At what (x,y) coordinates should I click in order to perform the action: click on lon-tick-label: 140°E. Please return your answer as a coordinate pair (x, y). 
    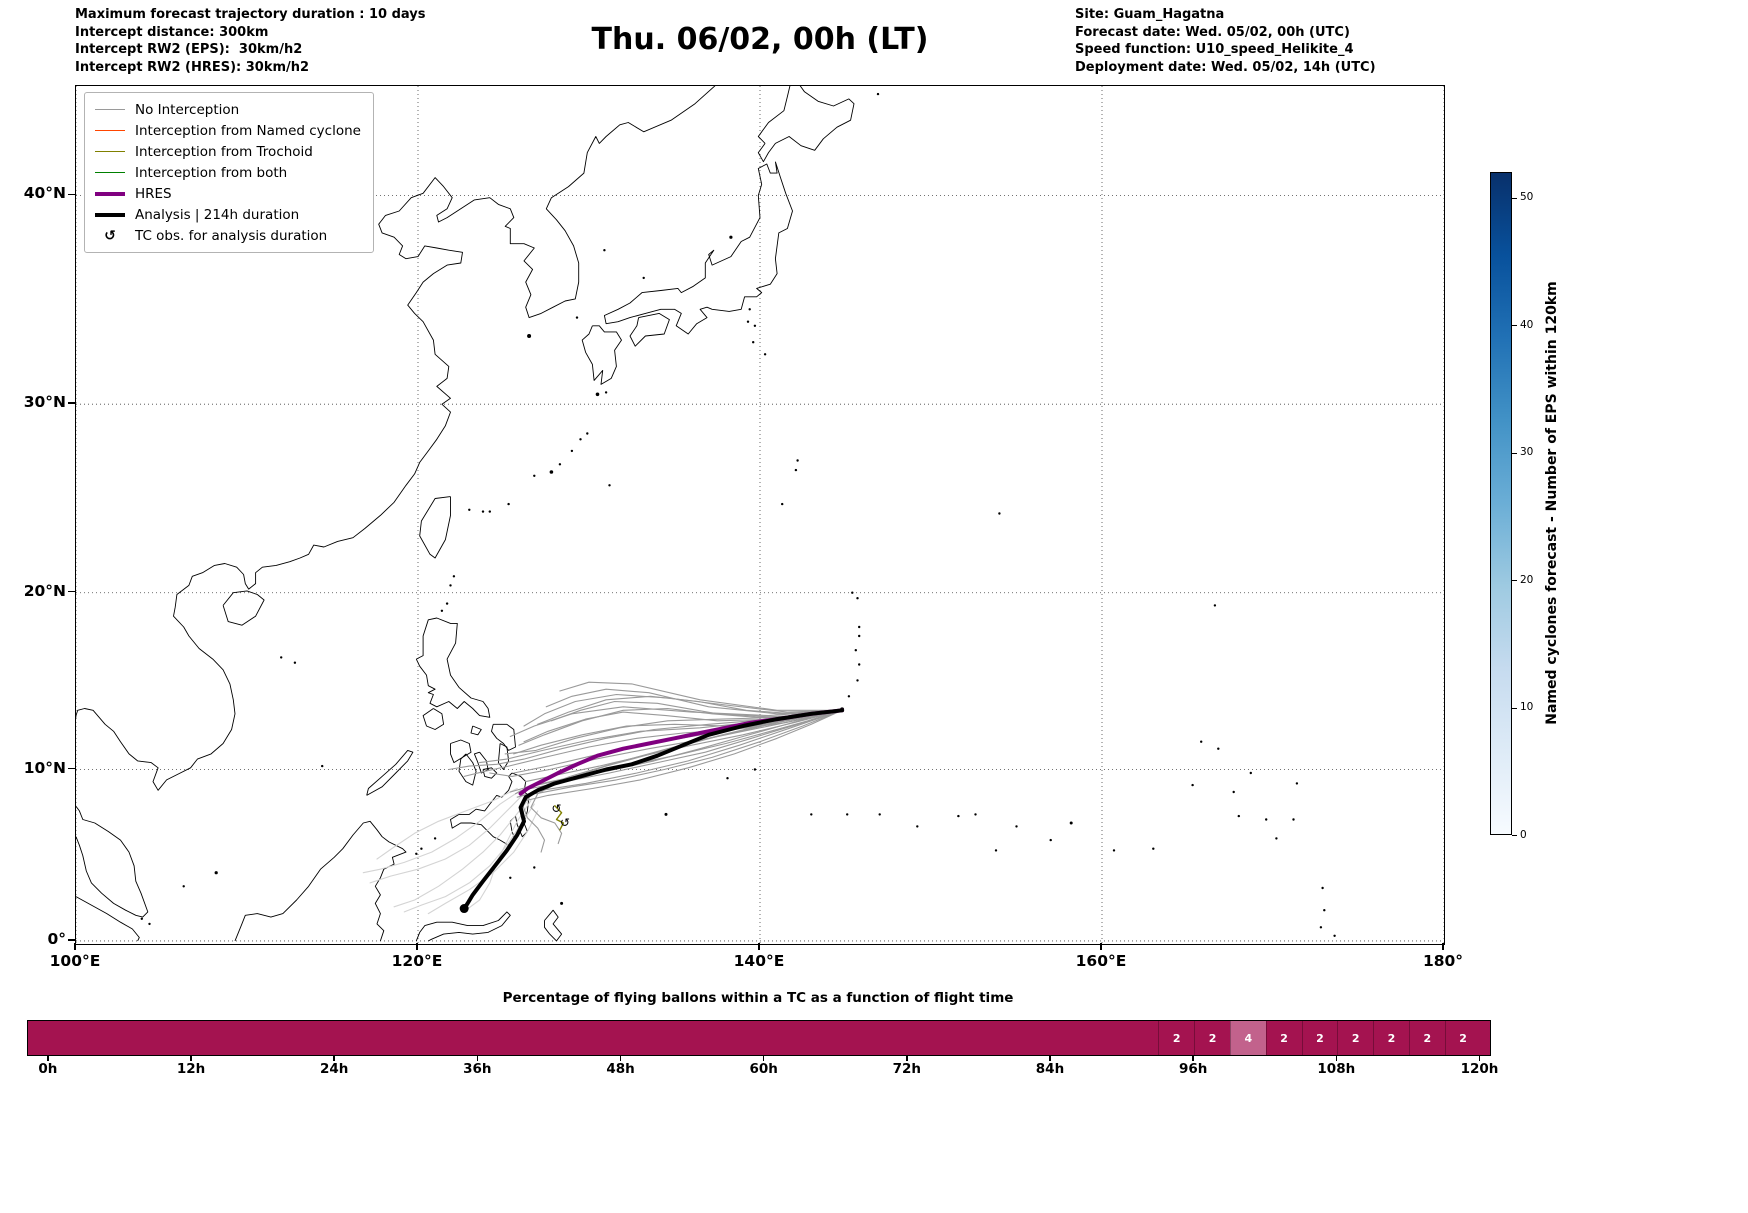
    Looking at the image, I should click on (759, 961).